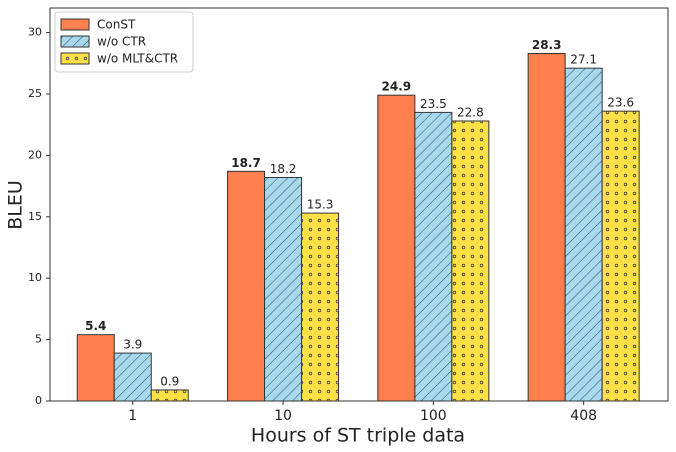 This screenshot has width=676, height=452. Describe the element at coordinates (75, 24) in the screenshot. I see `legend-swatch` at that location.